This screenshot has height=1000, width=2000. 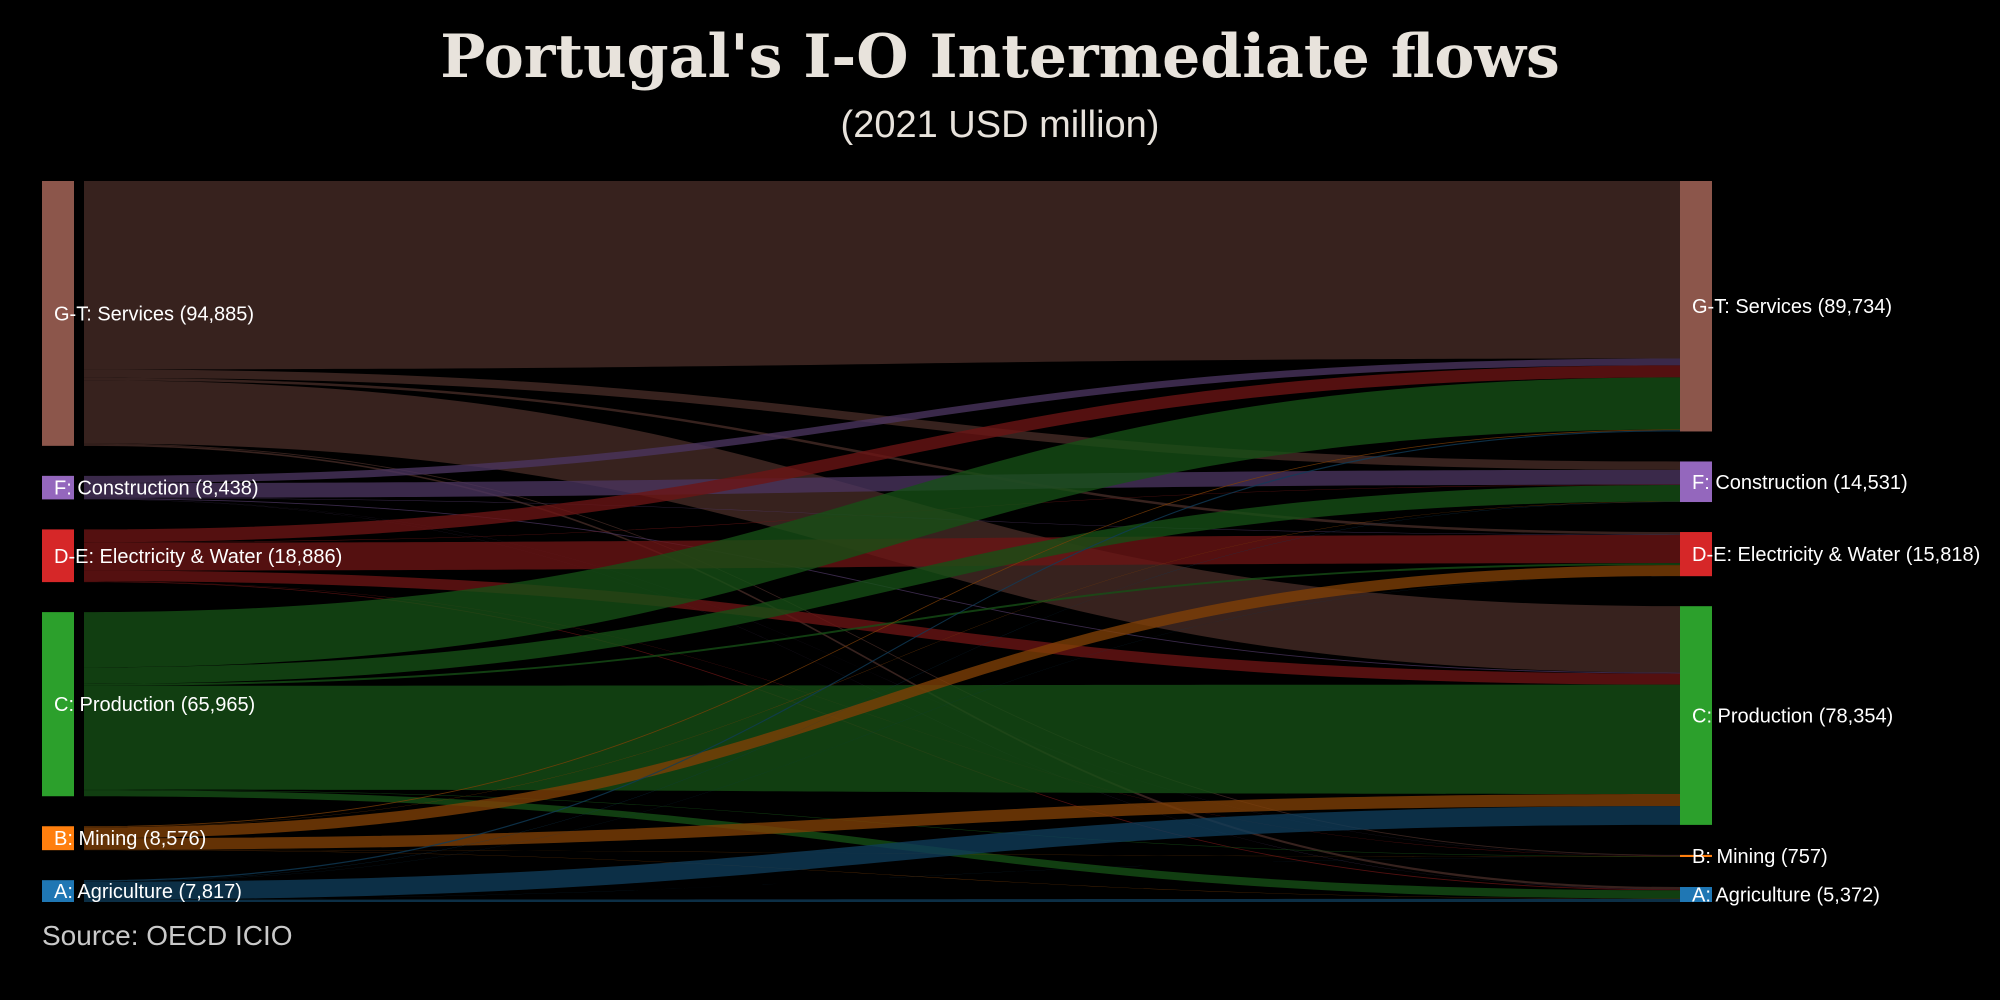 What do you see at coordinates (156, 489) in the screenshot?
I see `source-node-label-F: F: Construction (8,438)` at bounding box center [156, 489].